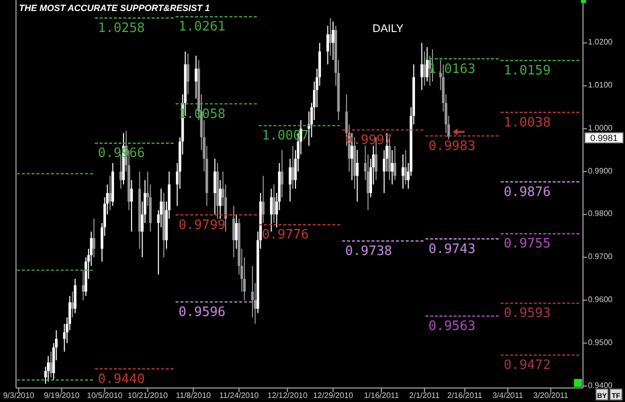 The image size is (625, 402). I want to click on x-tick-label: 1/16/2011, so click(382, 395).